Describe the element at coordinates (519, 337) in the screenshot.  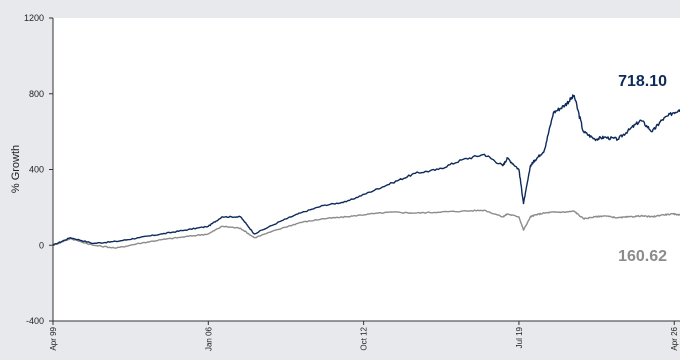
I see `x-tick-label: Jul 19` at that location.